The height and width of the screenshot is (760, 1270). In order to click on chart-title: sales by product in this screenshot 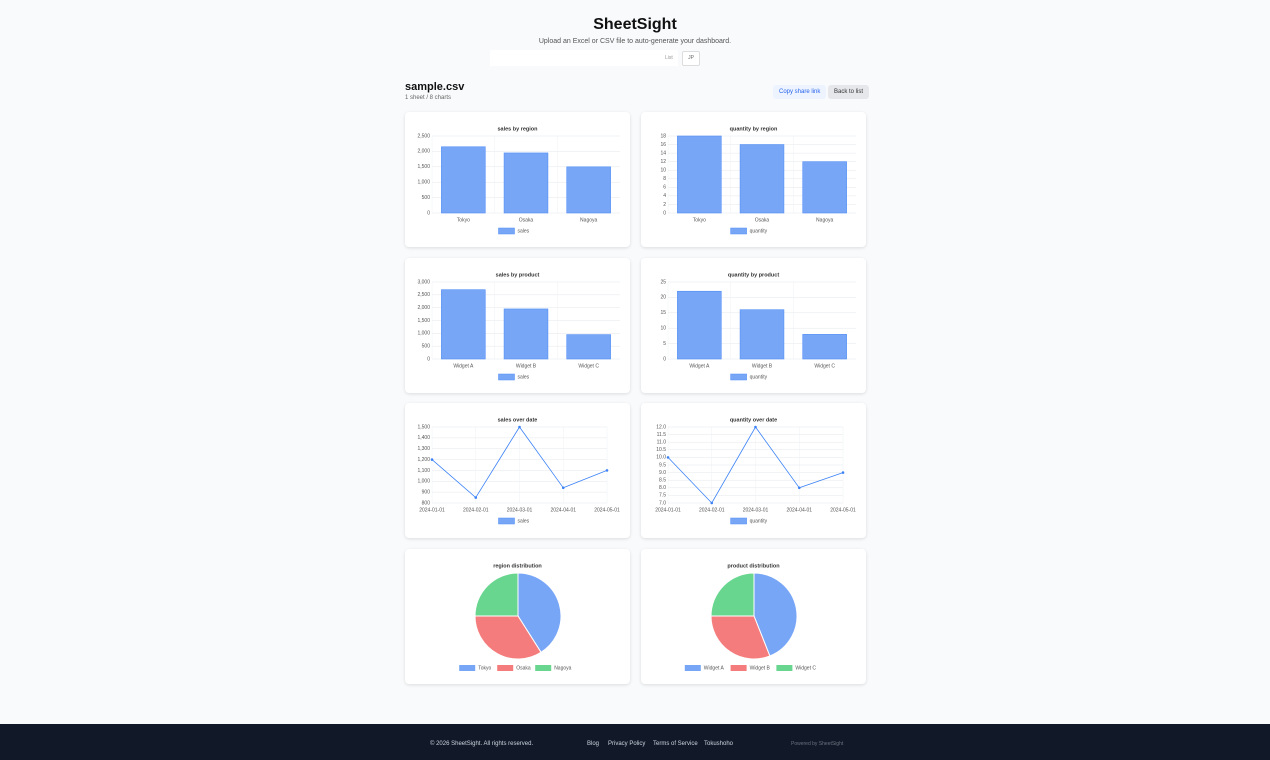, I will do `click(518, 275)`.